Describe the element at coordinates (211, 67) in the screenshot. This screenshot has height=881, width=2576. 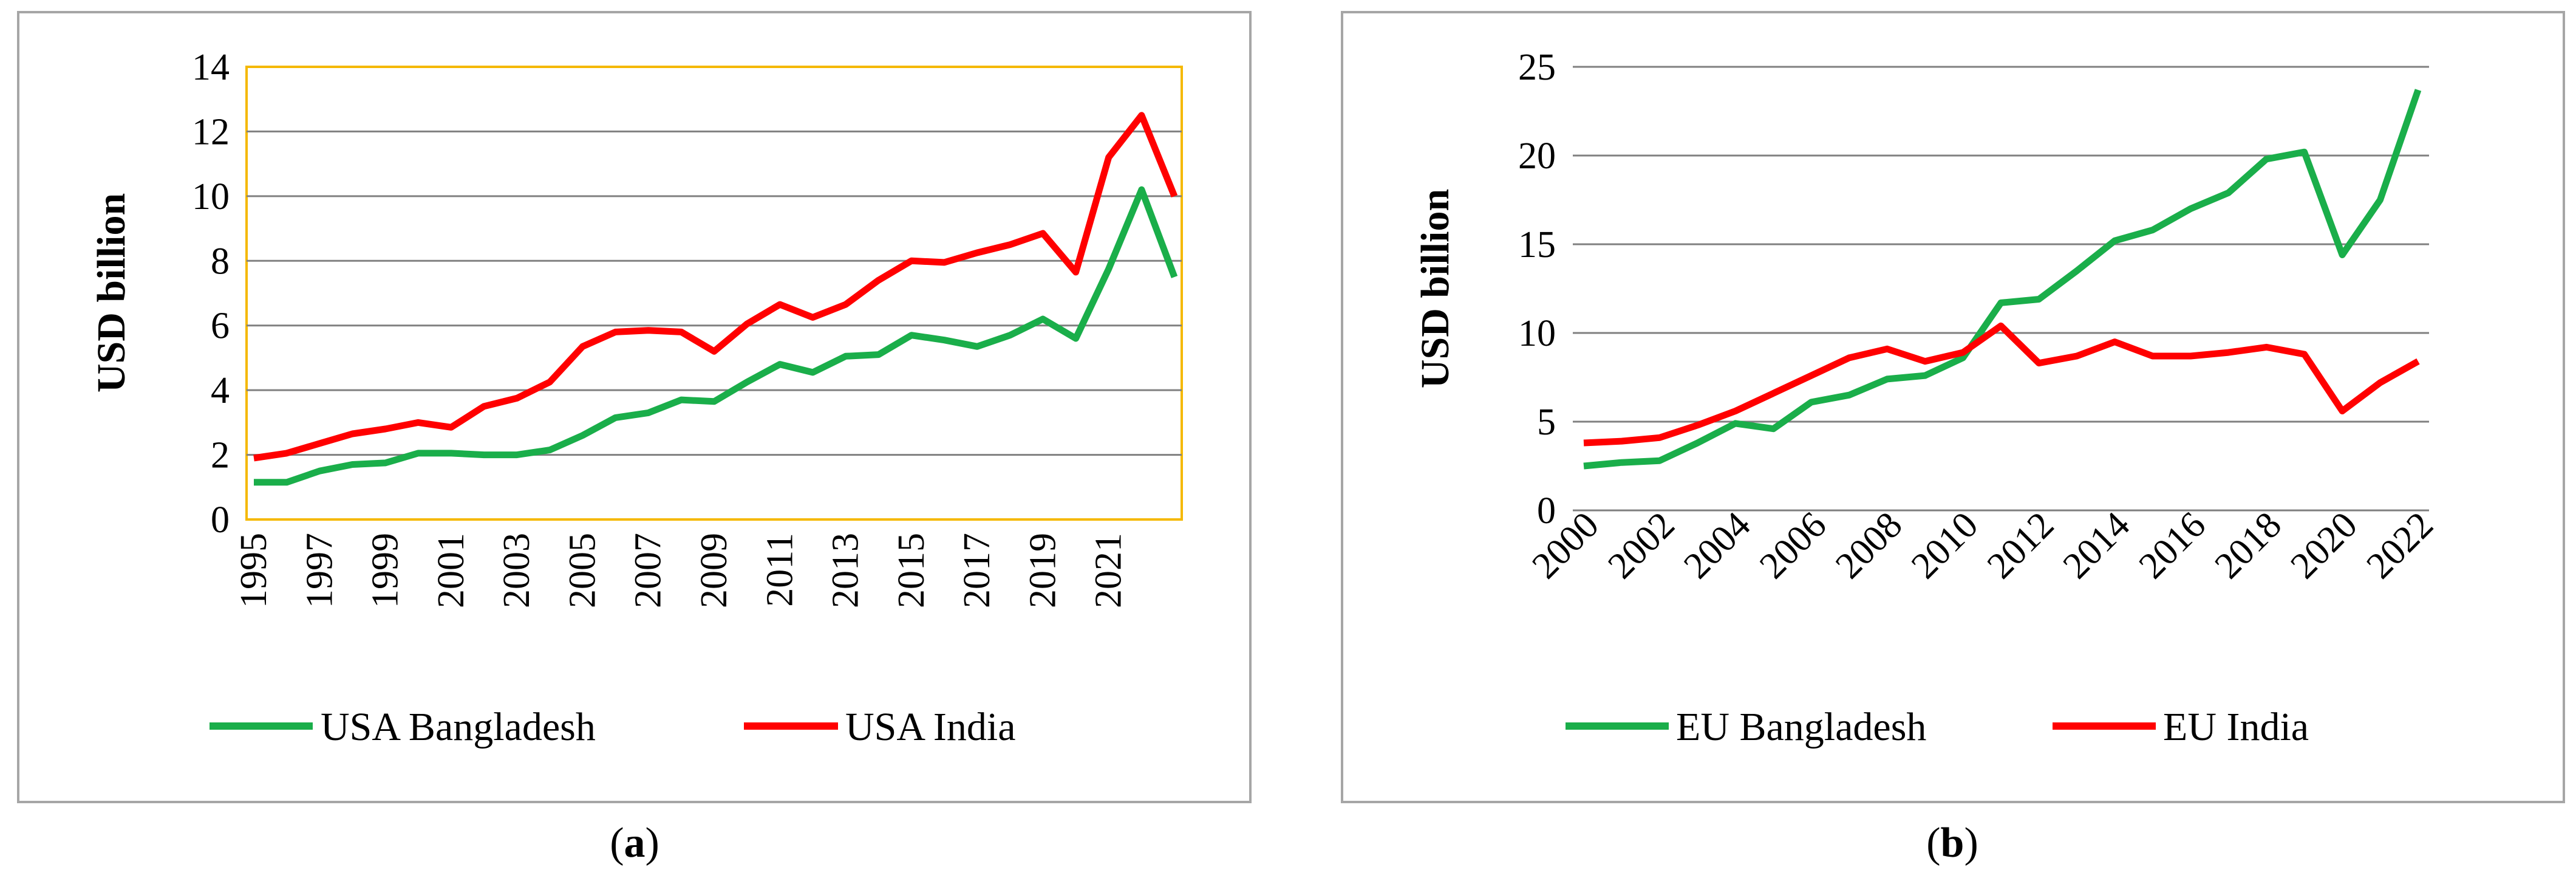
I see `y-tick-label: 14` at that location.